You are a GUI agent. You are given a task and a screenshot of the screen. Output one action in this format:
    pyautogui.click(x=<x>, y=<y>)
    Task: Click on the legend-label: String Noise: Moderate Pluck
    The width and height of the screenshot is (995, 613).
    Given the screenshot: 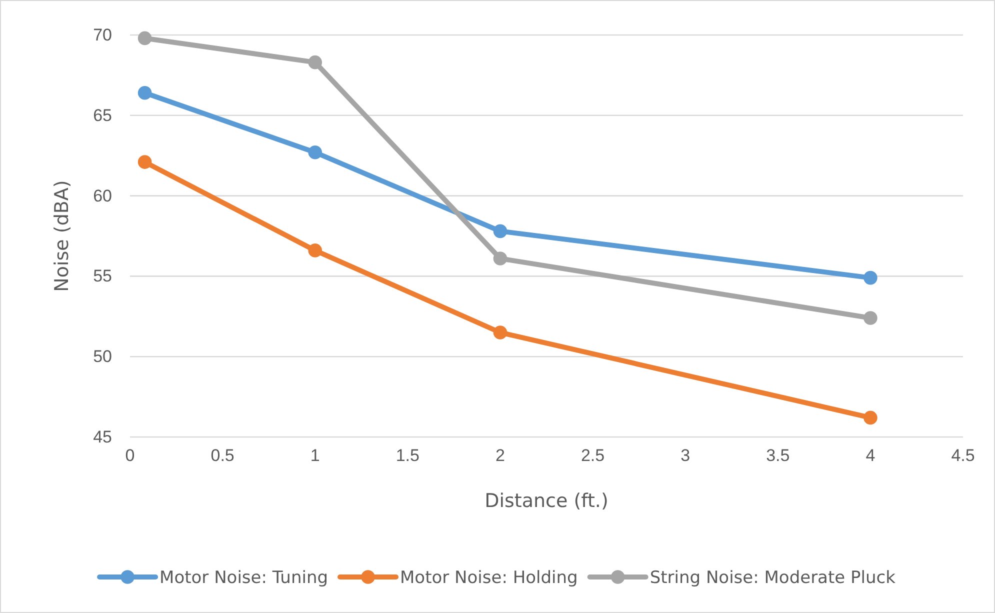 What is the action you would take?
    pyautogui.click(x=773, y=578)
    